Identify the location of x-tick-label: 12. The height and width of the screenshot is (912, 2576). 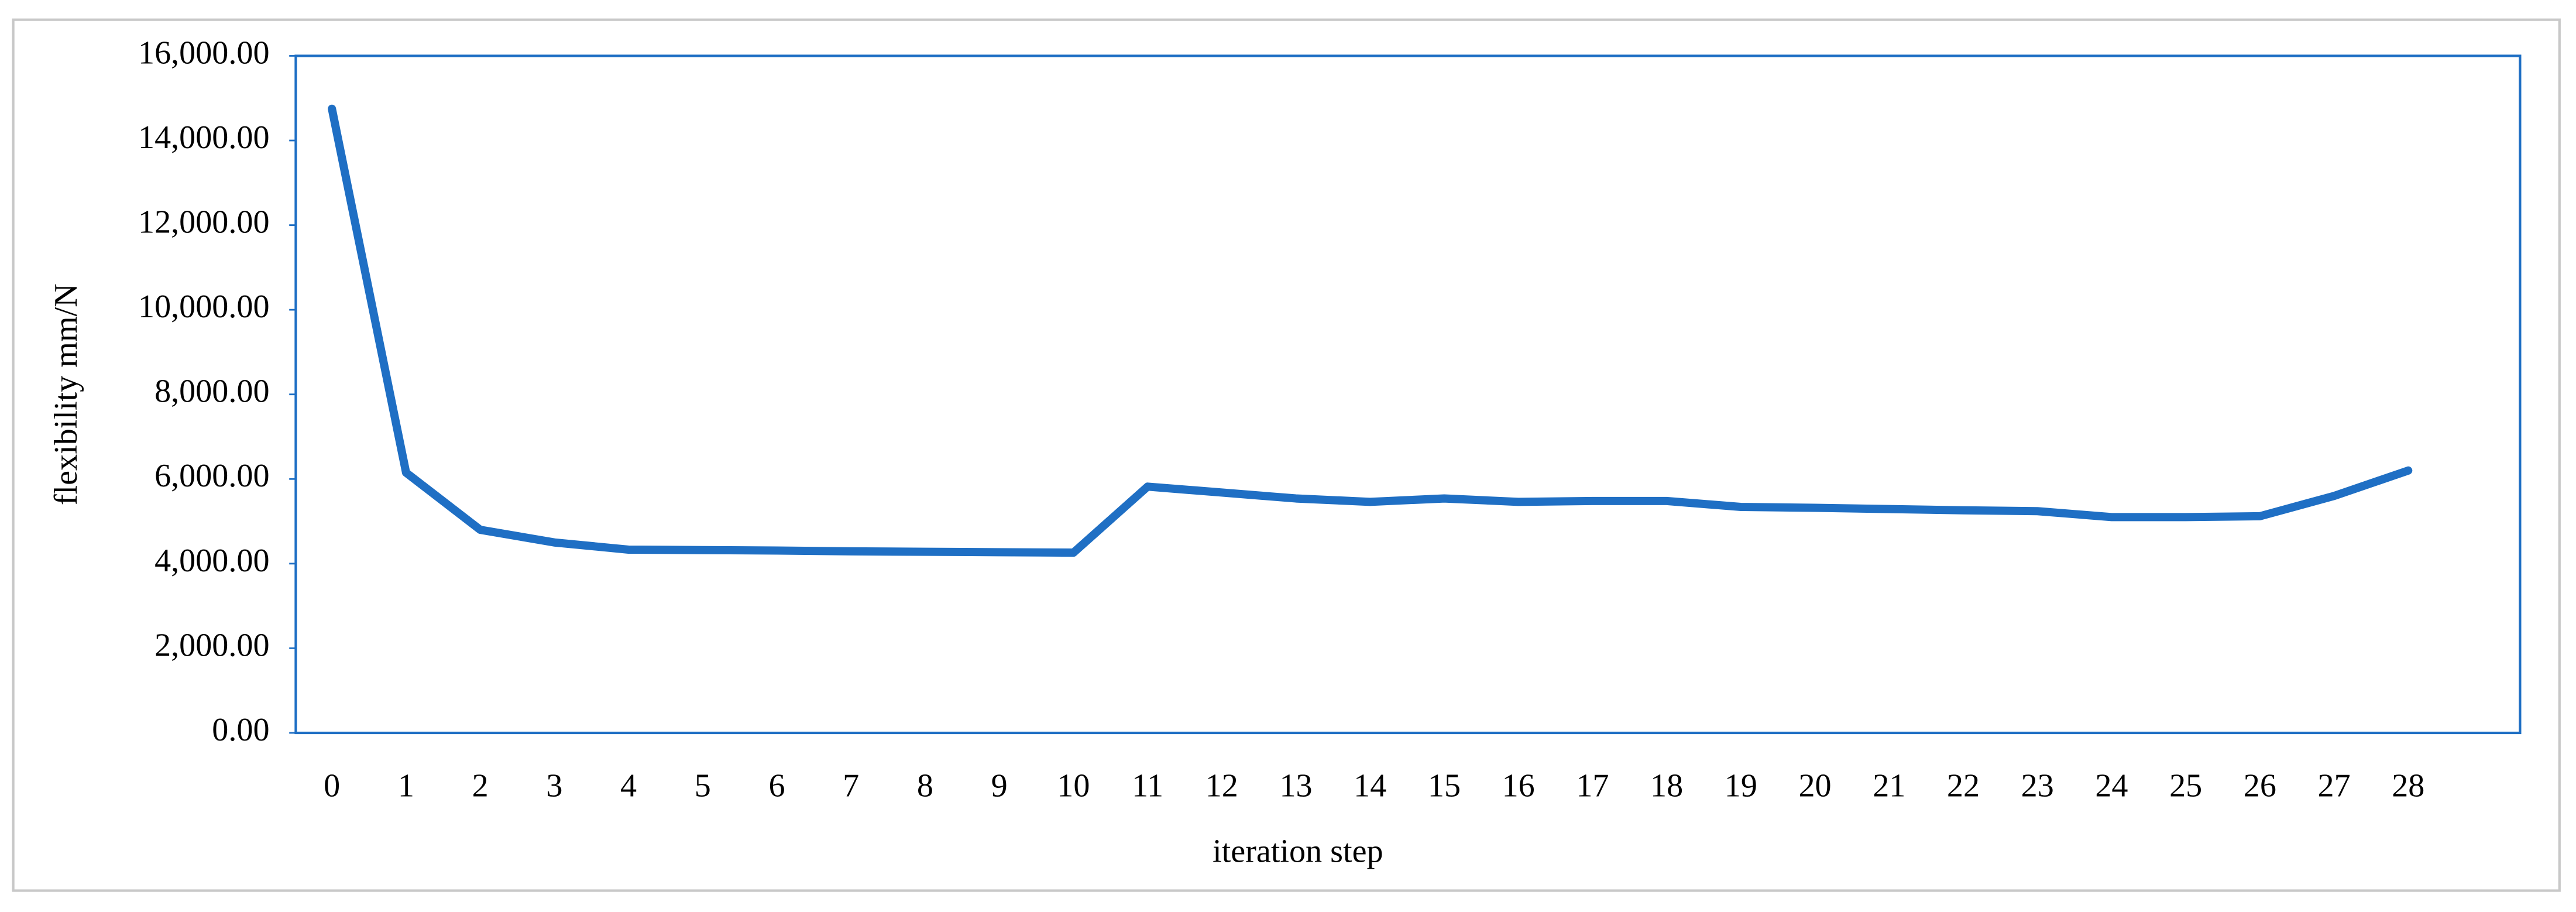
(1221, 785).